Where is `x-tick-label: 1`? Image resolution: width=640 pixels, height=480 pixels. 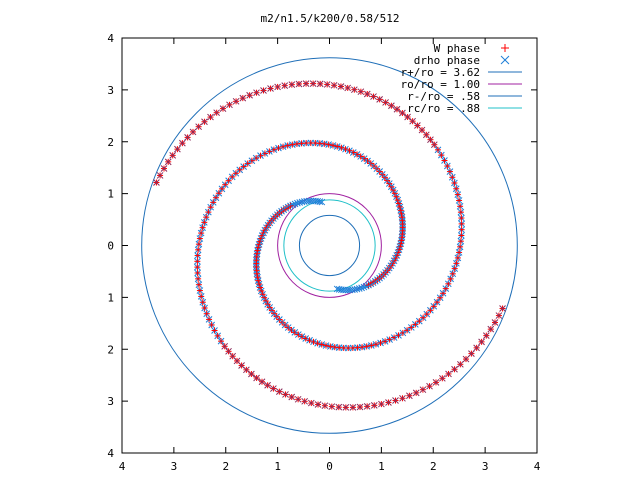
x-tick-label: 1 is located at coordinates (381, 466).